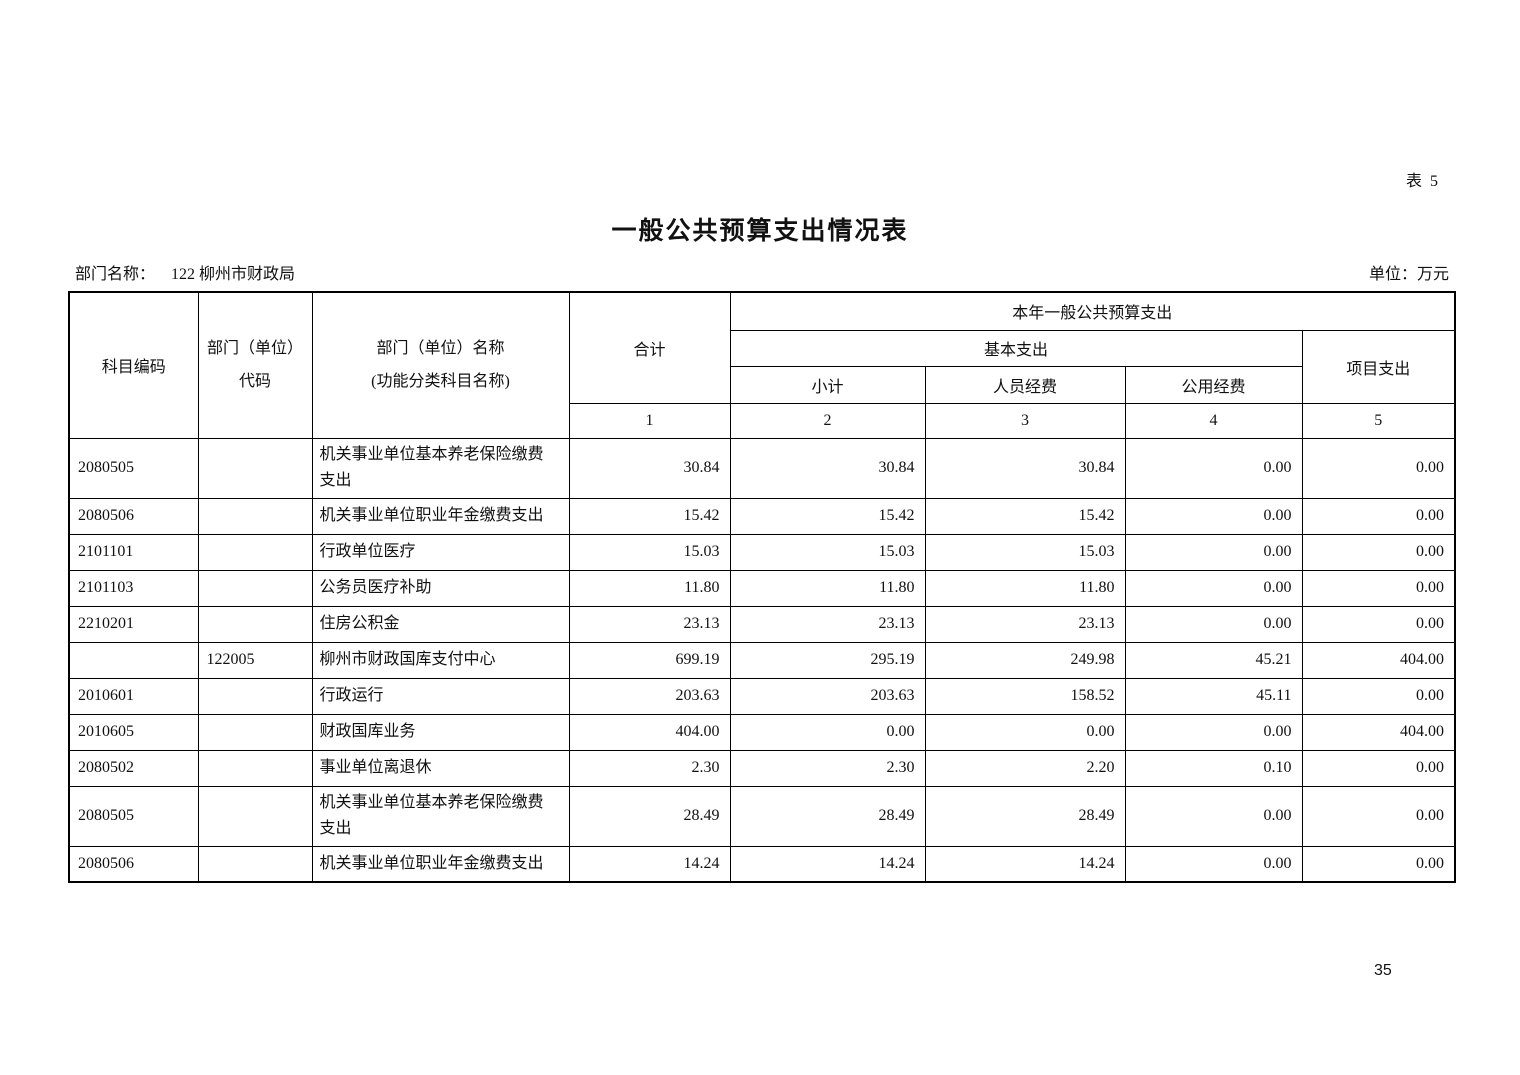 Image resolution: width=1520 pixels, height=1075 pixels. I want to click on cell-personnel: 14.24, so click(1025, 864).